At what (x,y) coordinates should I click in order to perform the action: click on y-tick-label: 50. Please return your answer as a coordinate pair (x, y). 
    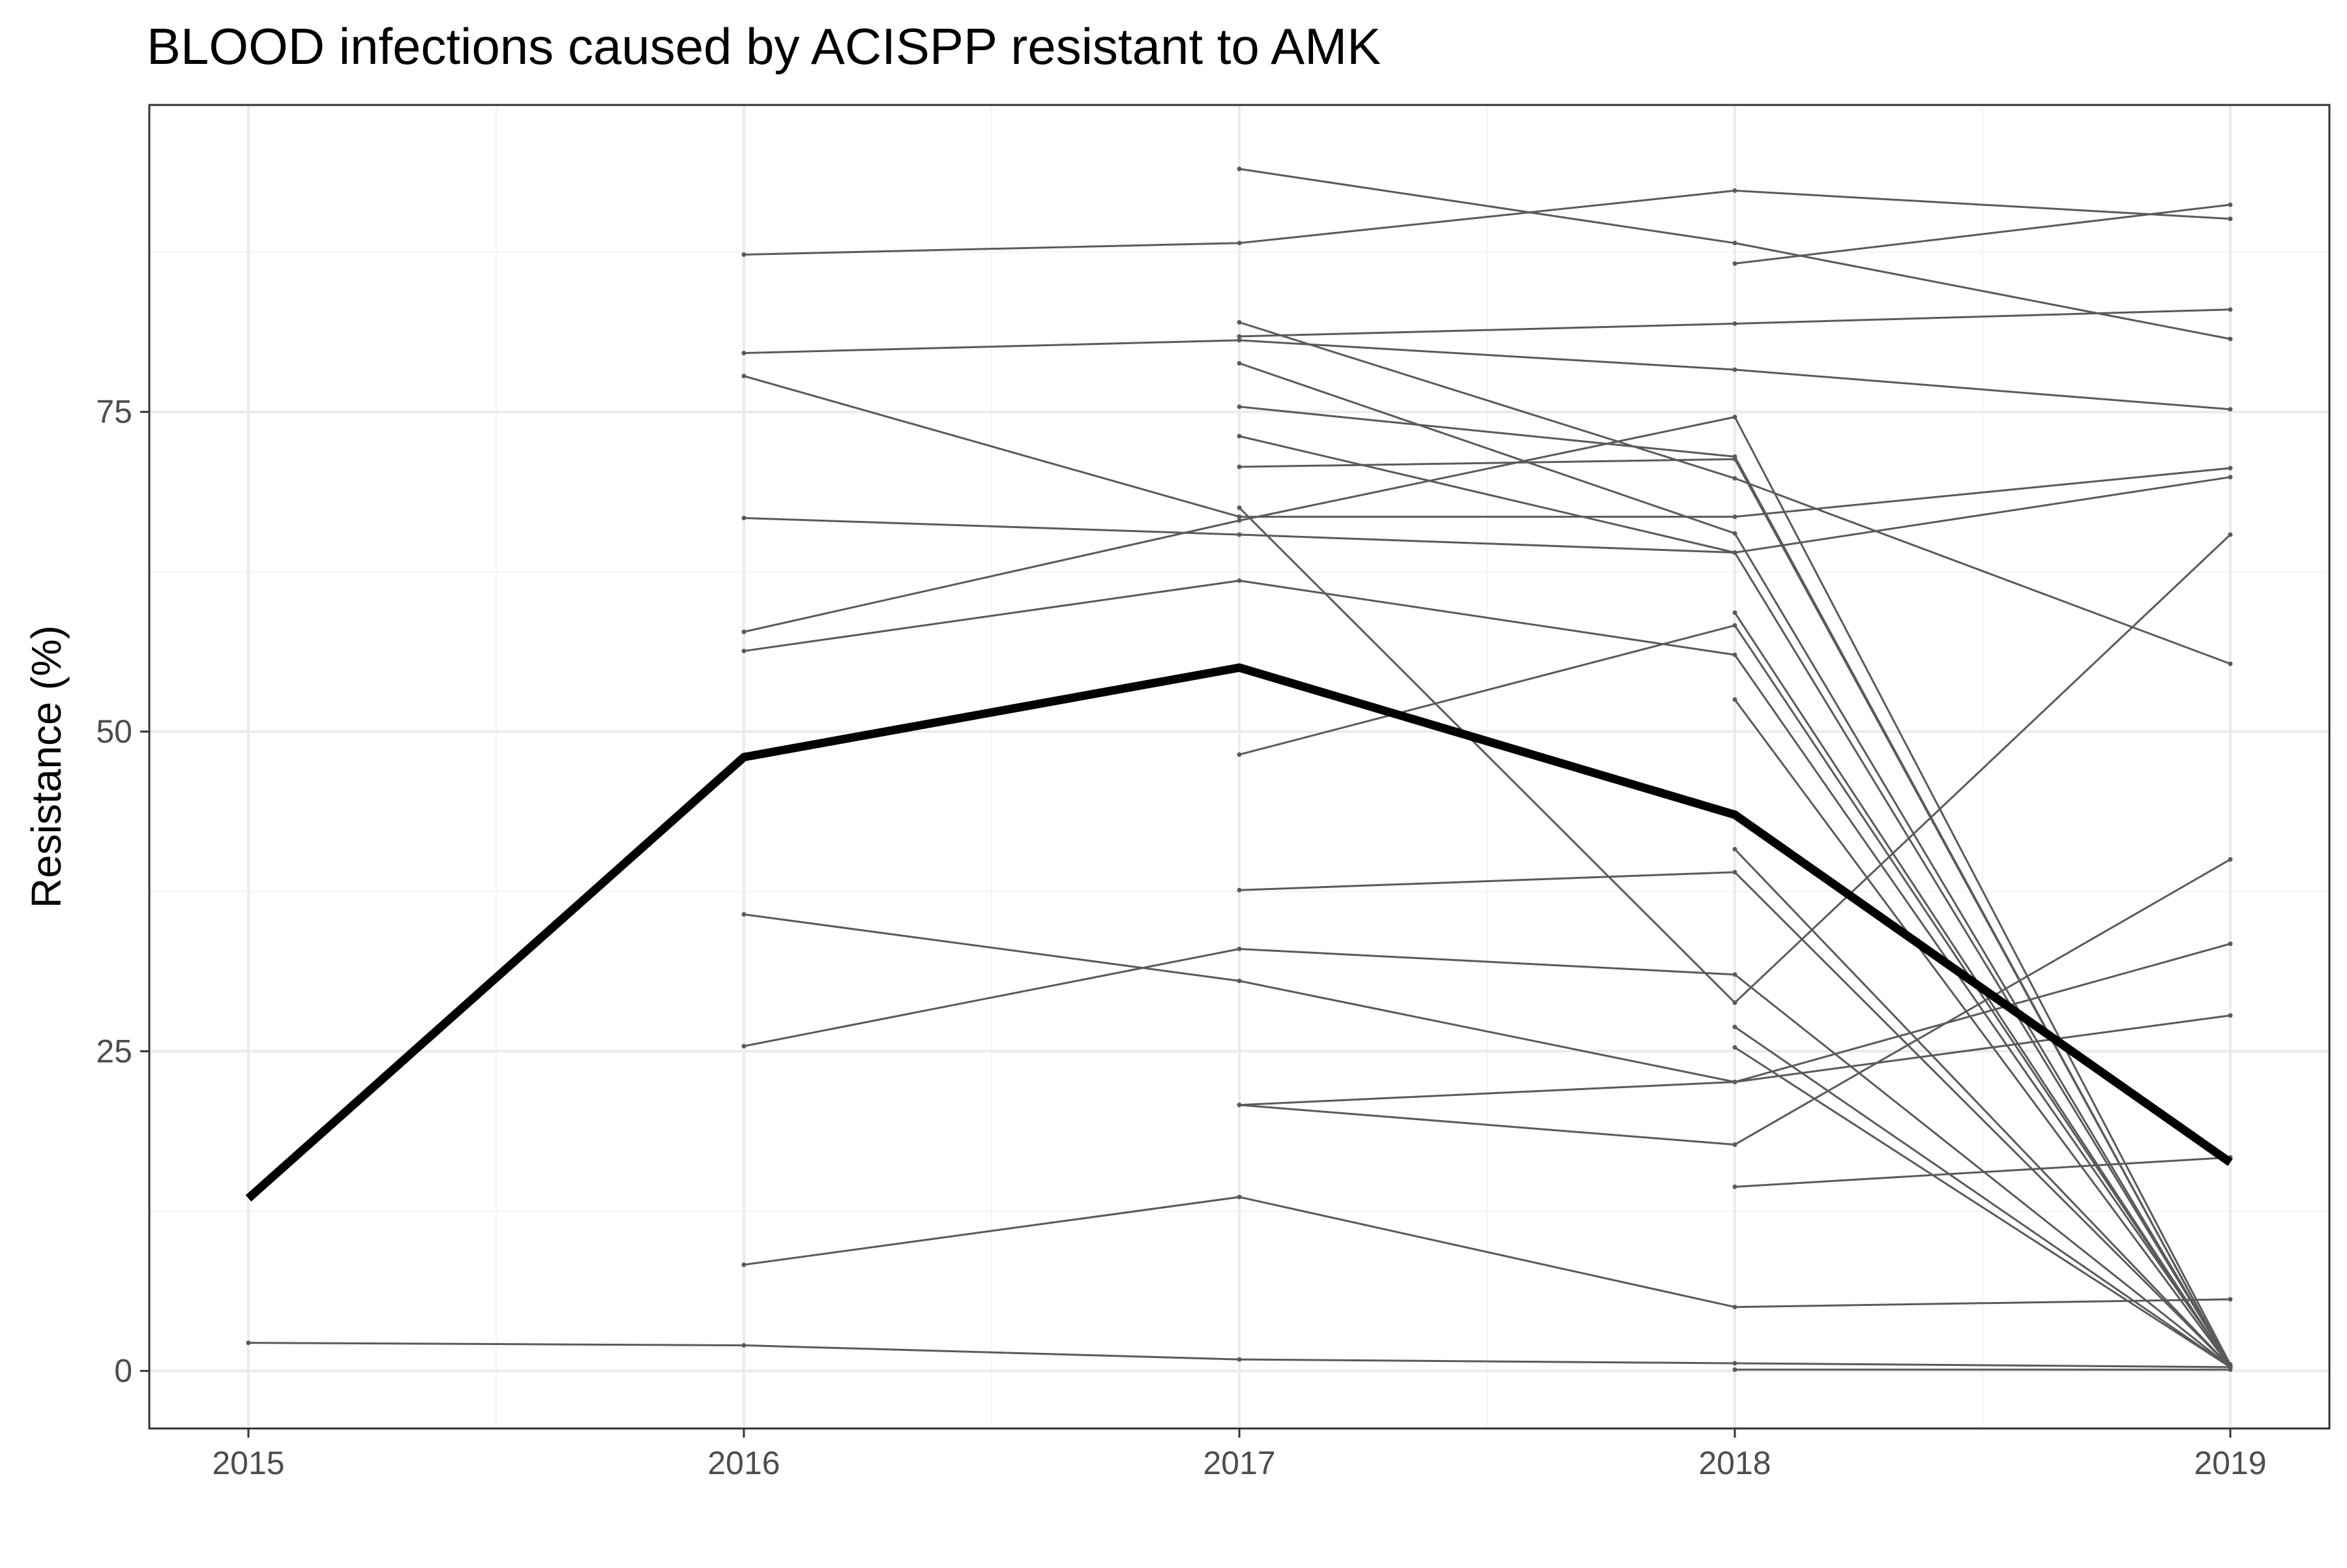
    Looking at the image, I should click on (114, 732).